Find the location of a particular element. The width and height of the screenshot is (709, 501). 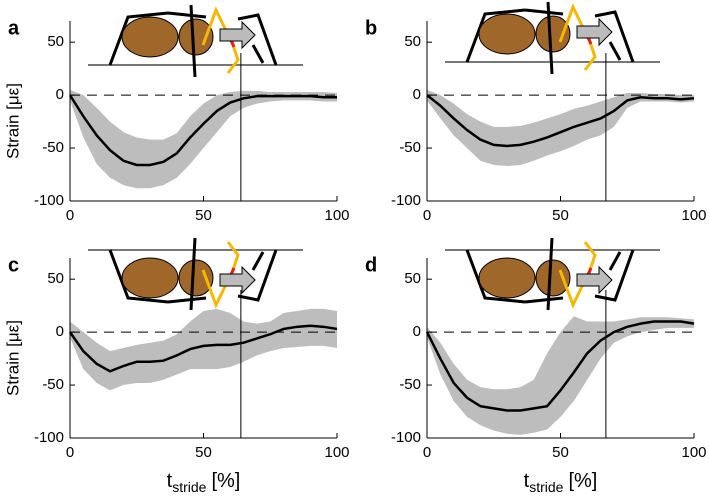

panel-label: b is located at coordinates (371, 28).